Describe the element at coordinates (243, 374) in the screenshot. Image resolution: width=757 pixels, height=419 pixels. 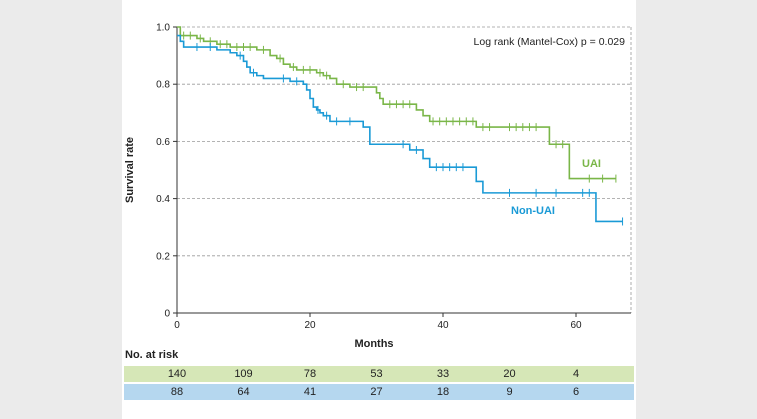
I see `risk-cell: 109` at that location.